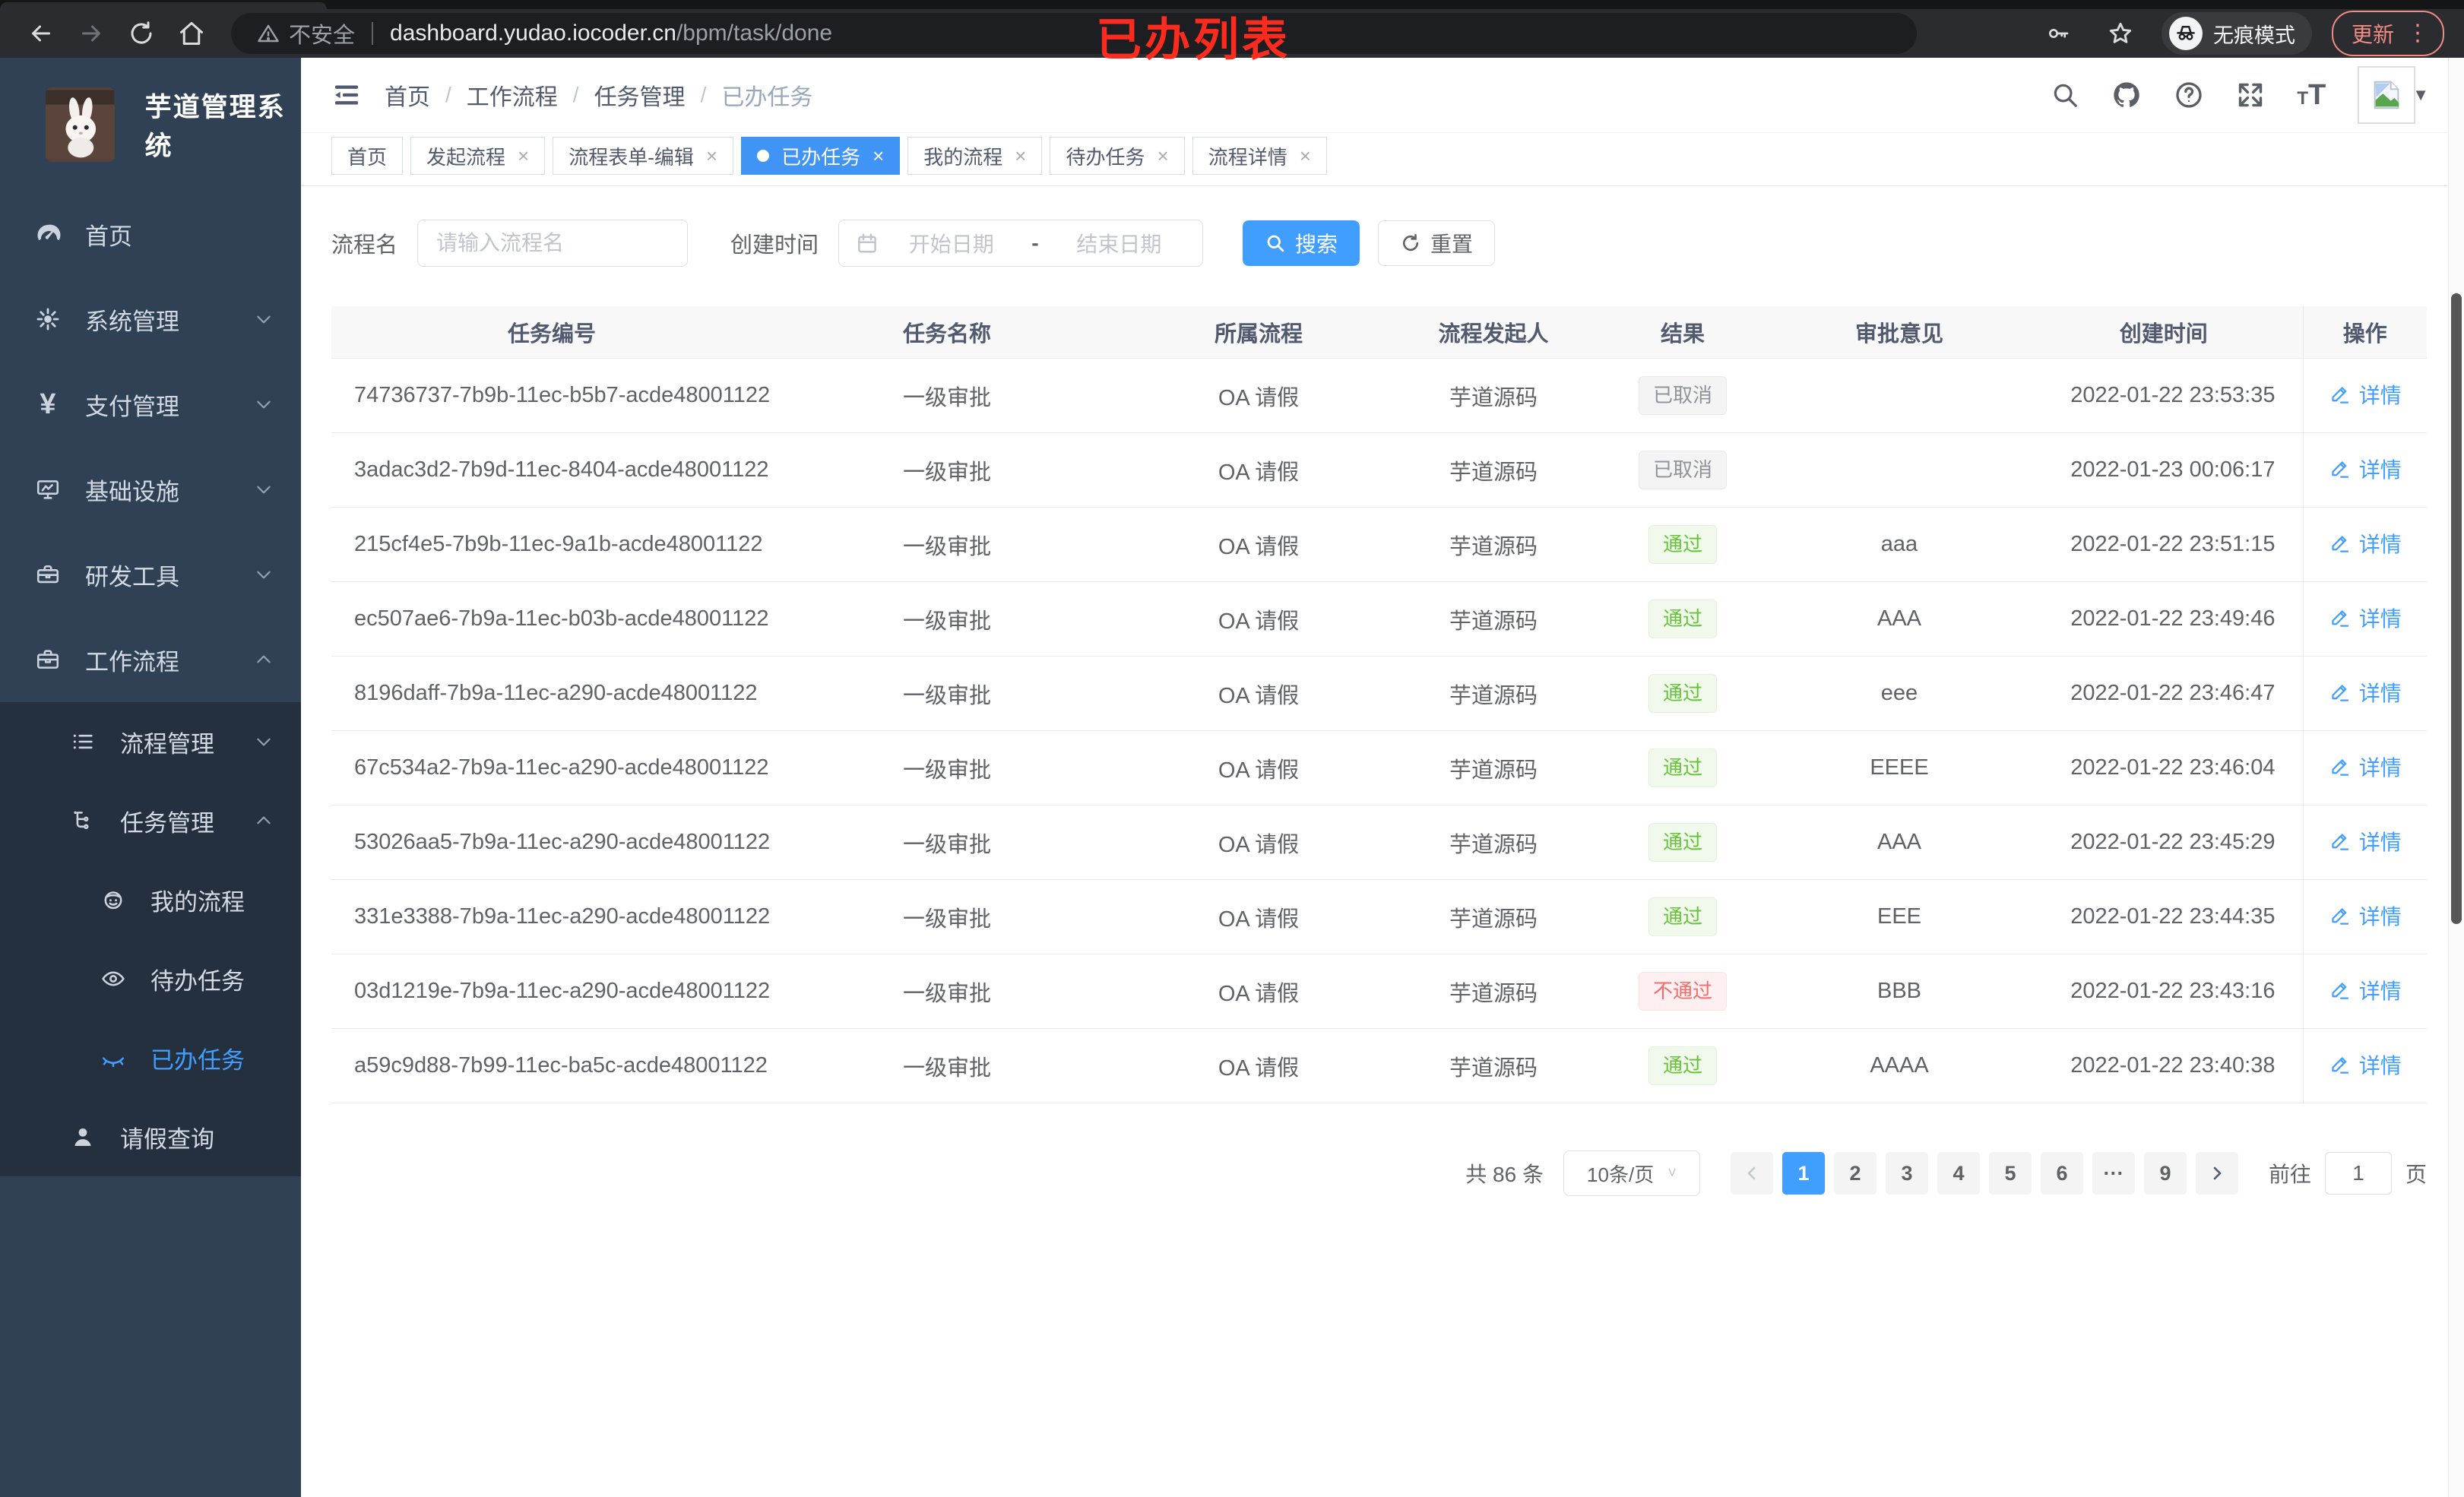 The height and width of the screenshot is (1497, 2464). Describe the element at coordinates (2164, 767) in the screenshot. I see `create-time-cell: 2022-01-22 23:46:04` at that location.